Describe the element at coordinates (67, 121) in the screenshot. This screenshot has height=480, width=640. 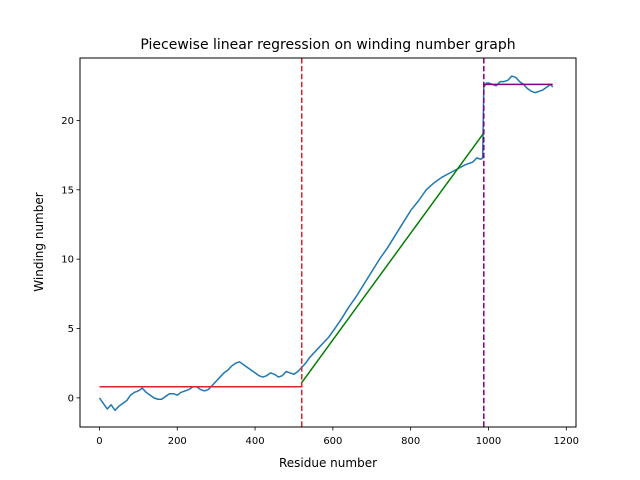
I see `y-tick-label: 20` at that location.